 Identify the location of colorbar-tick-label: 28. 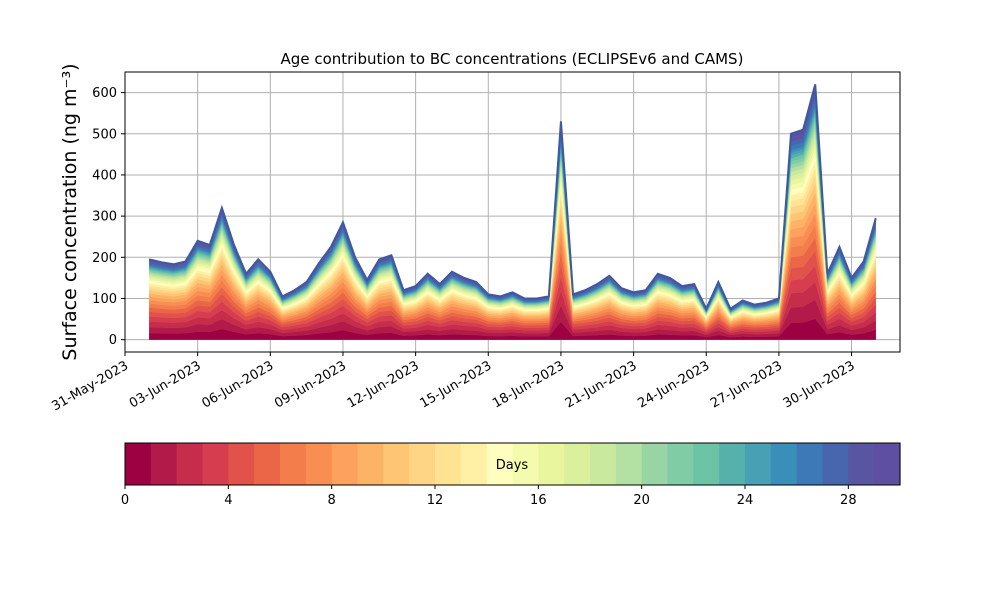
(848, 500).